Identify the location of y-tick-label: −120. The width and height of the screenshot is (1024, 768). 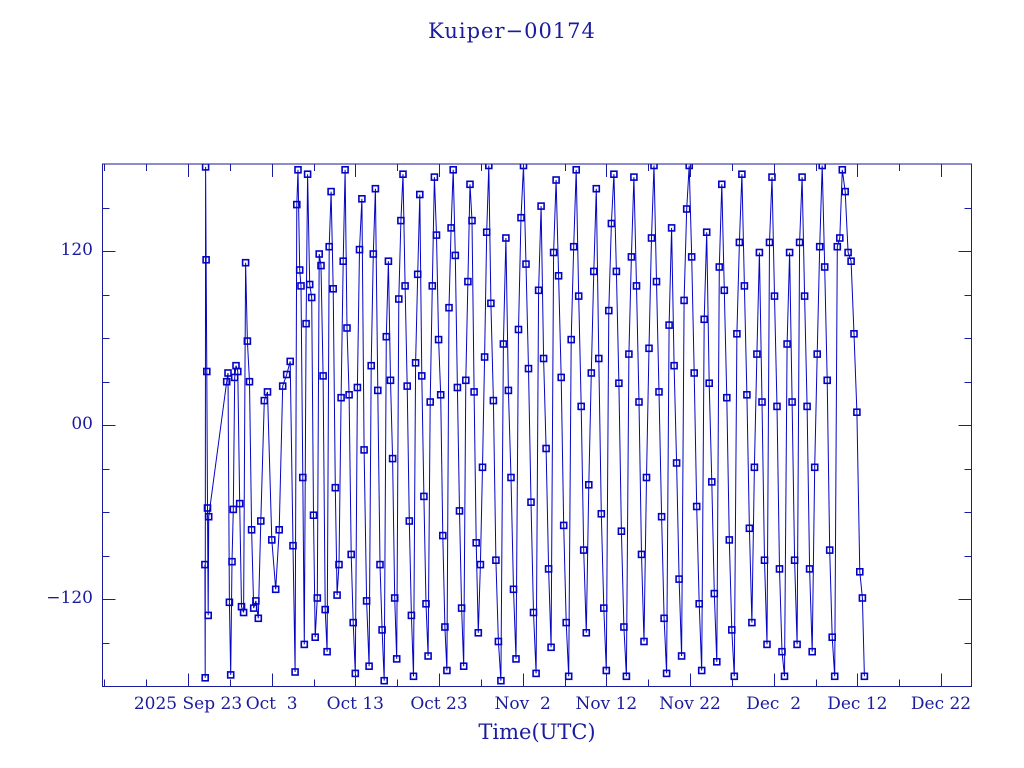
(69, 598).